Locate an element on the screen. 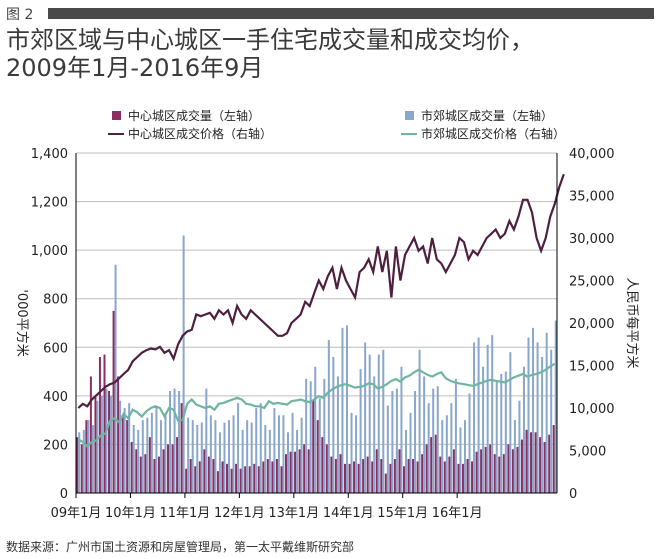  legend-entry-3: 中心城区成交价格（右轴） is located at coordinates (200, 133).